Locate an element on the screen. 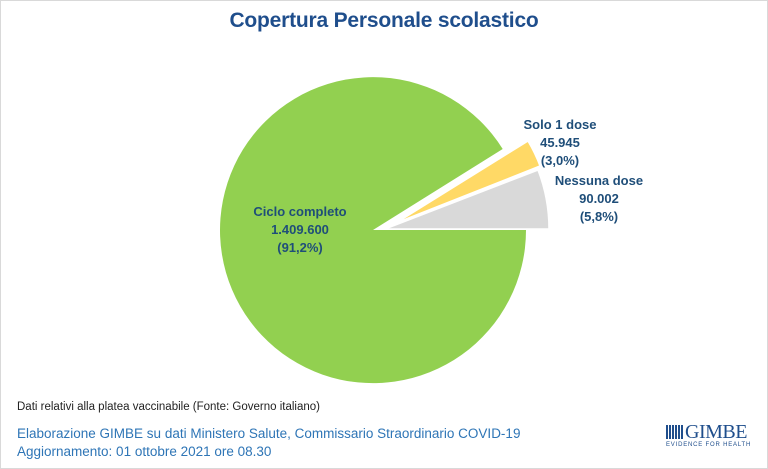  gimbe-logo-icon is located at coordinates (674, 432).